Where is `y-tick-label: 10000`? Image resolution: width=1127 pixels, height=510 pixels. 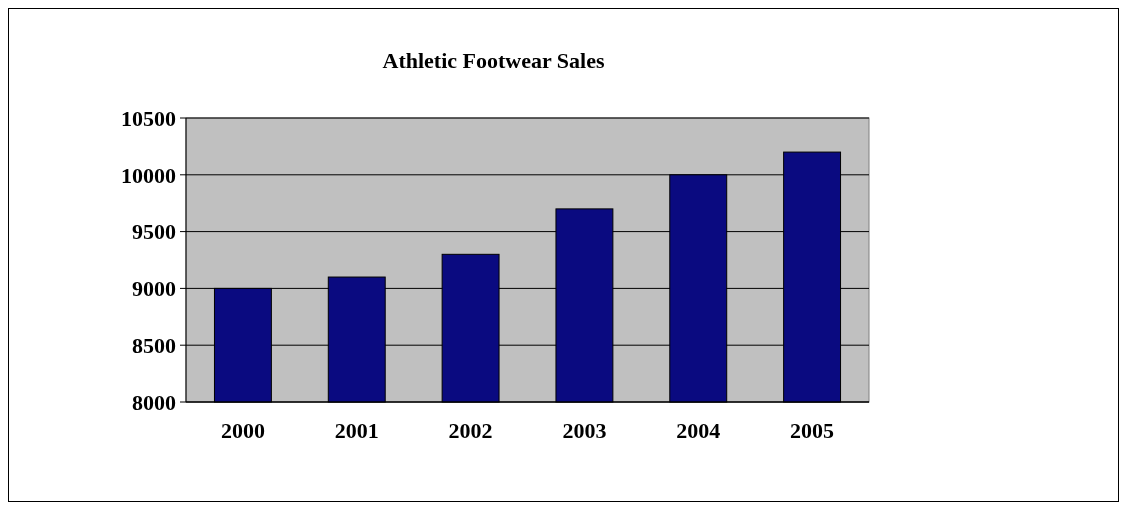 y-tick-label: 10000 is located at coordinates (148, 175).